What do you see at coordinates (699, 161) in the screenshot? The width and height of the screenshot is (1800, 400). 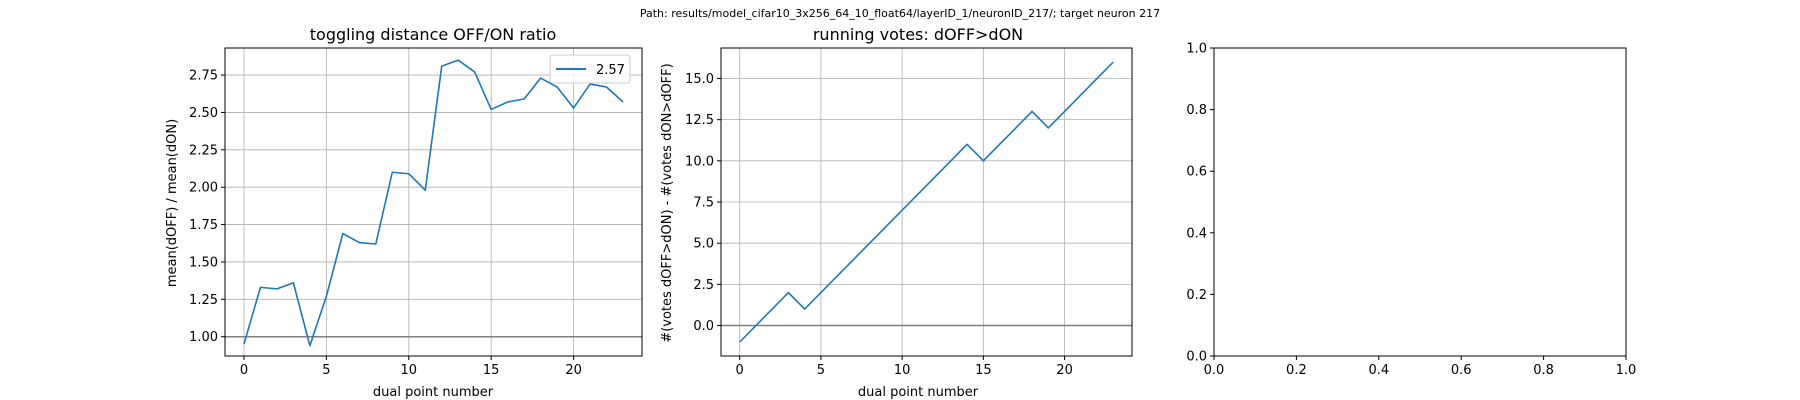 I see `y-tick-label: 10.0` at bounding box center [699, 161].